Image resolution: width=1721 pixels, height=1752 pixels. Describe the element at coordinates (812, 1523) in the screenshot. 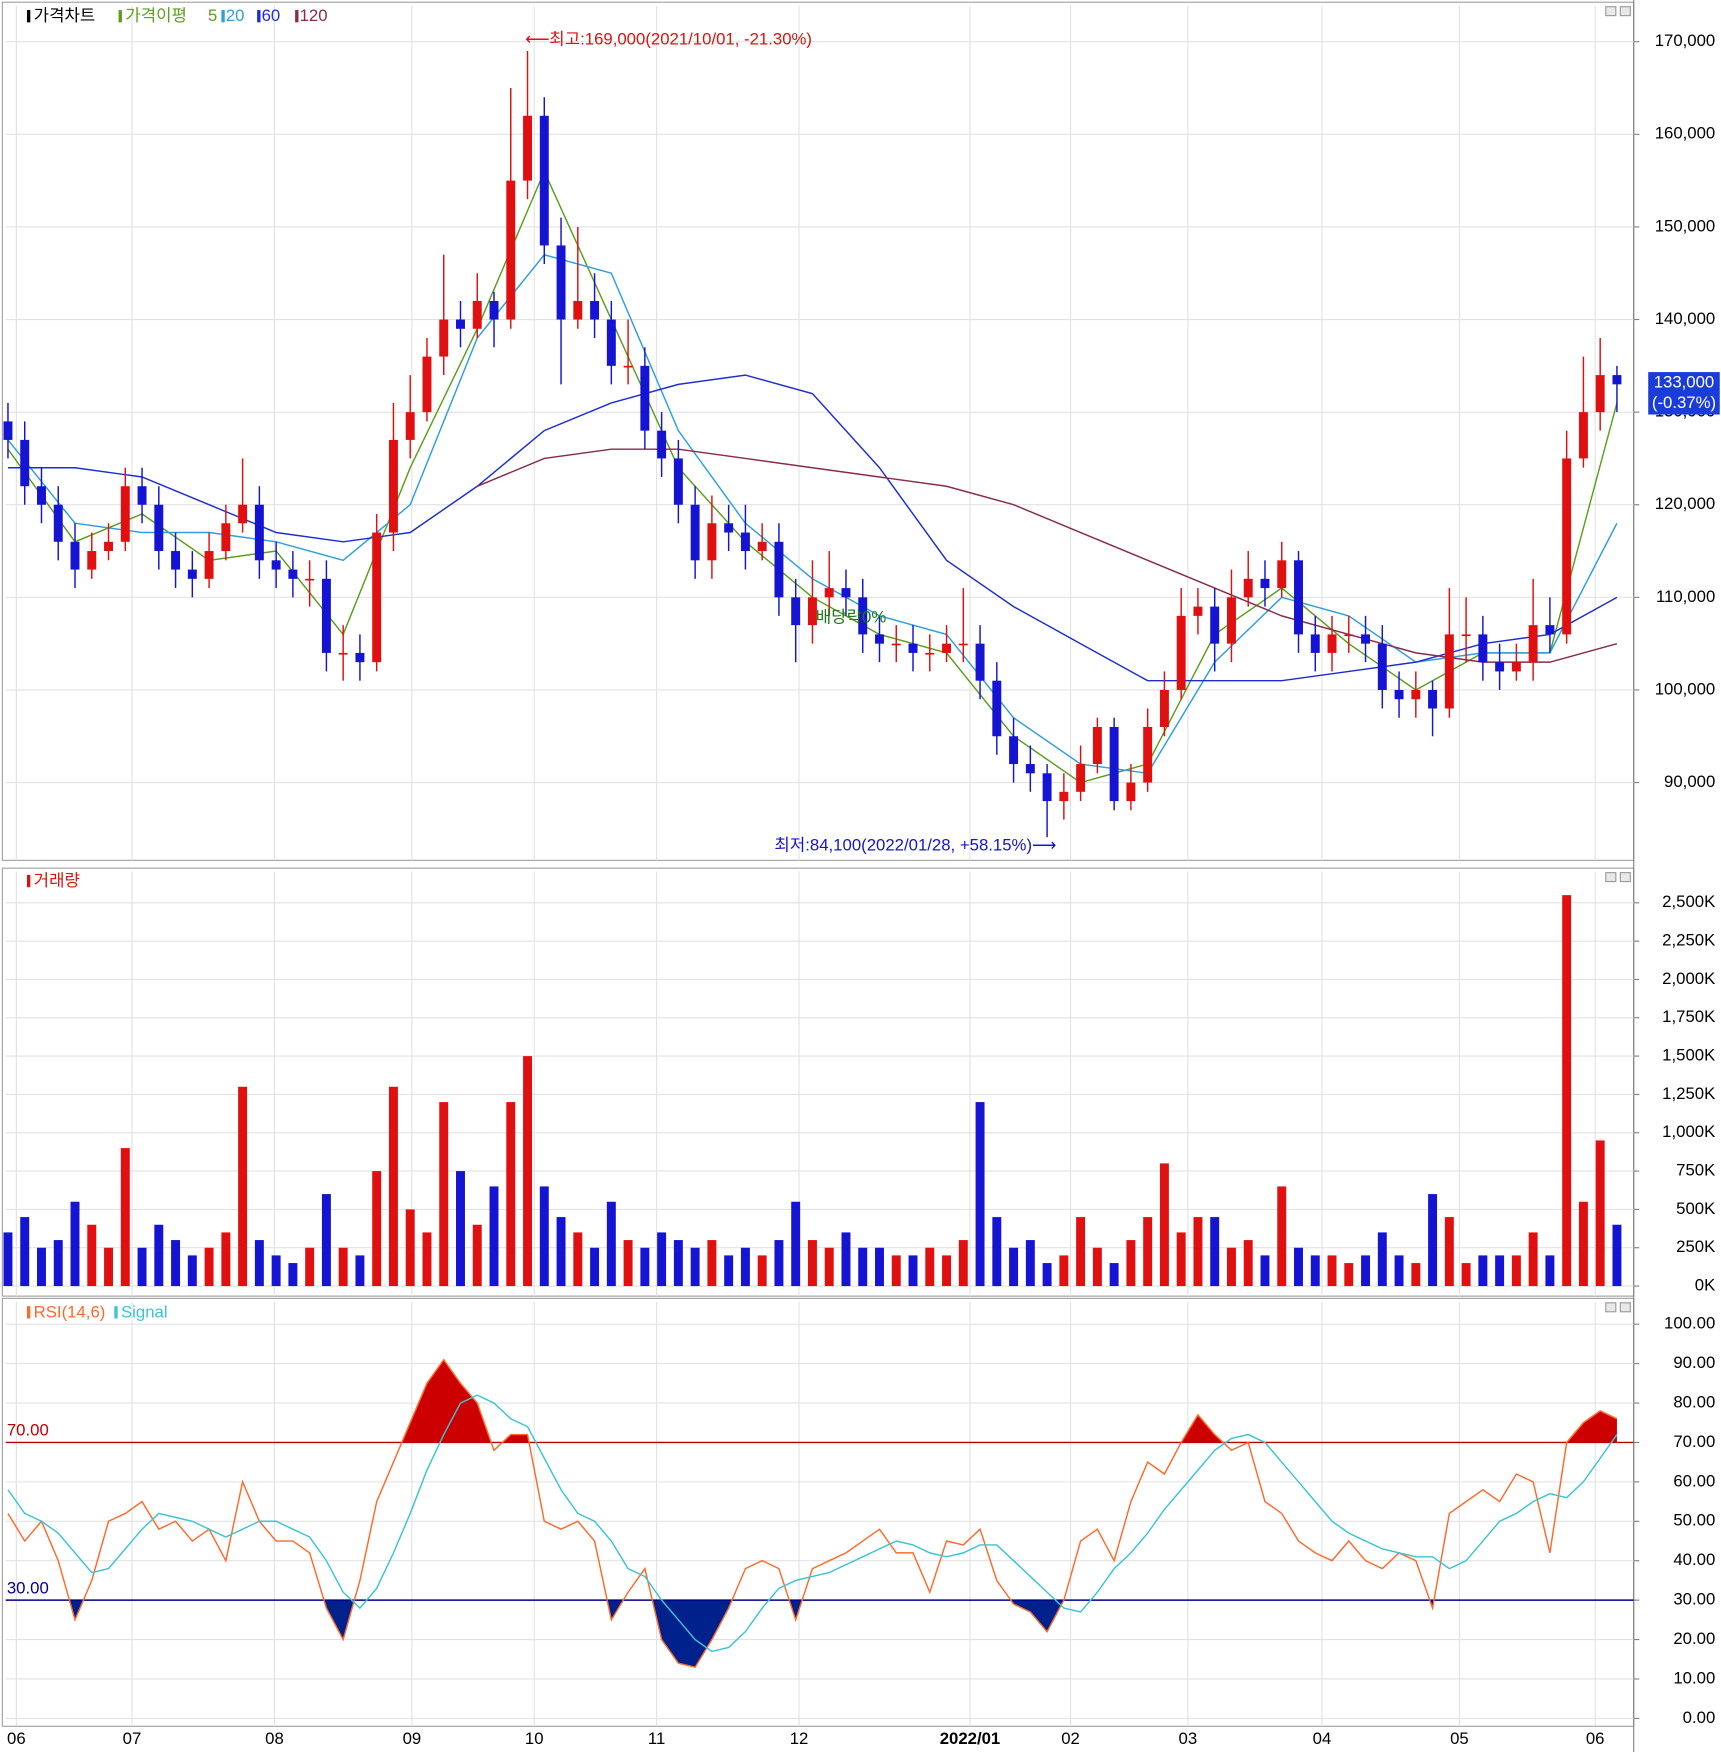

I see `indicator-line` at that location.